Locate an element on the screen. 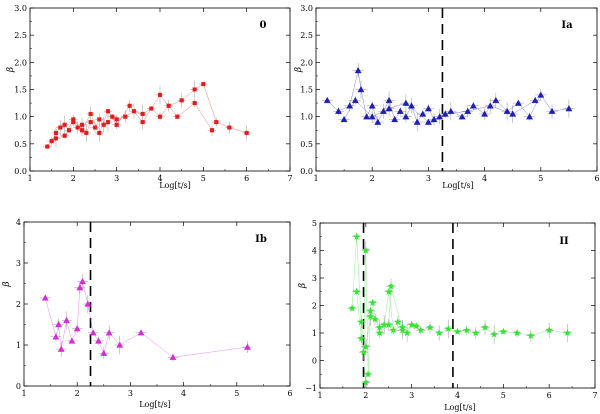 The height and width of the screenshot is (414, 600). y-tick-label: 1 is located at coordinates (314, 333).